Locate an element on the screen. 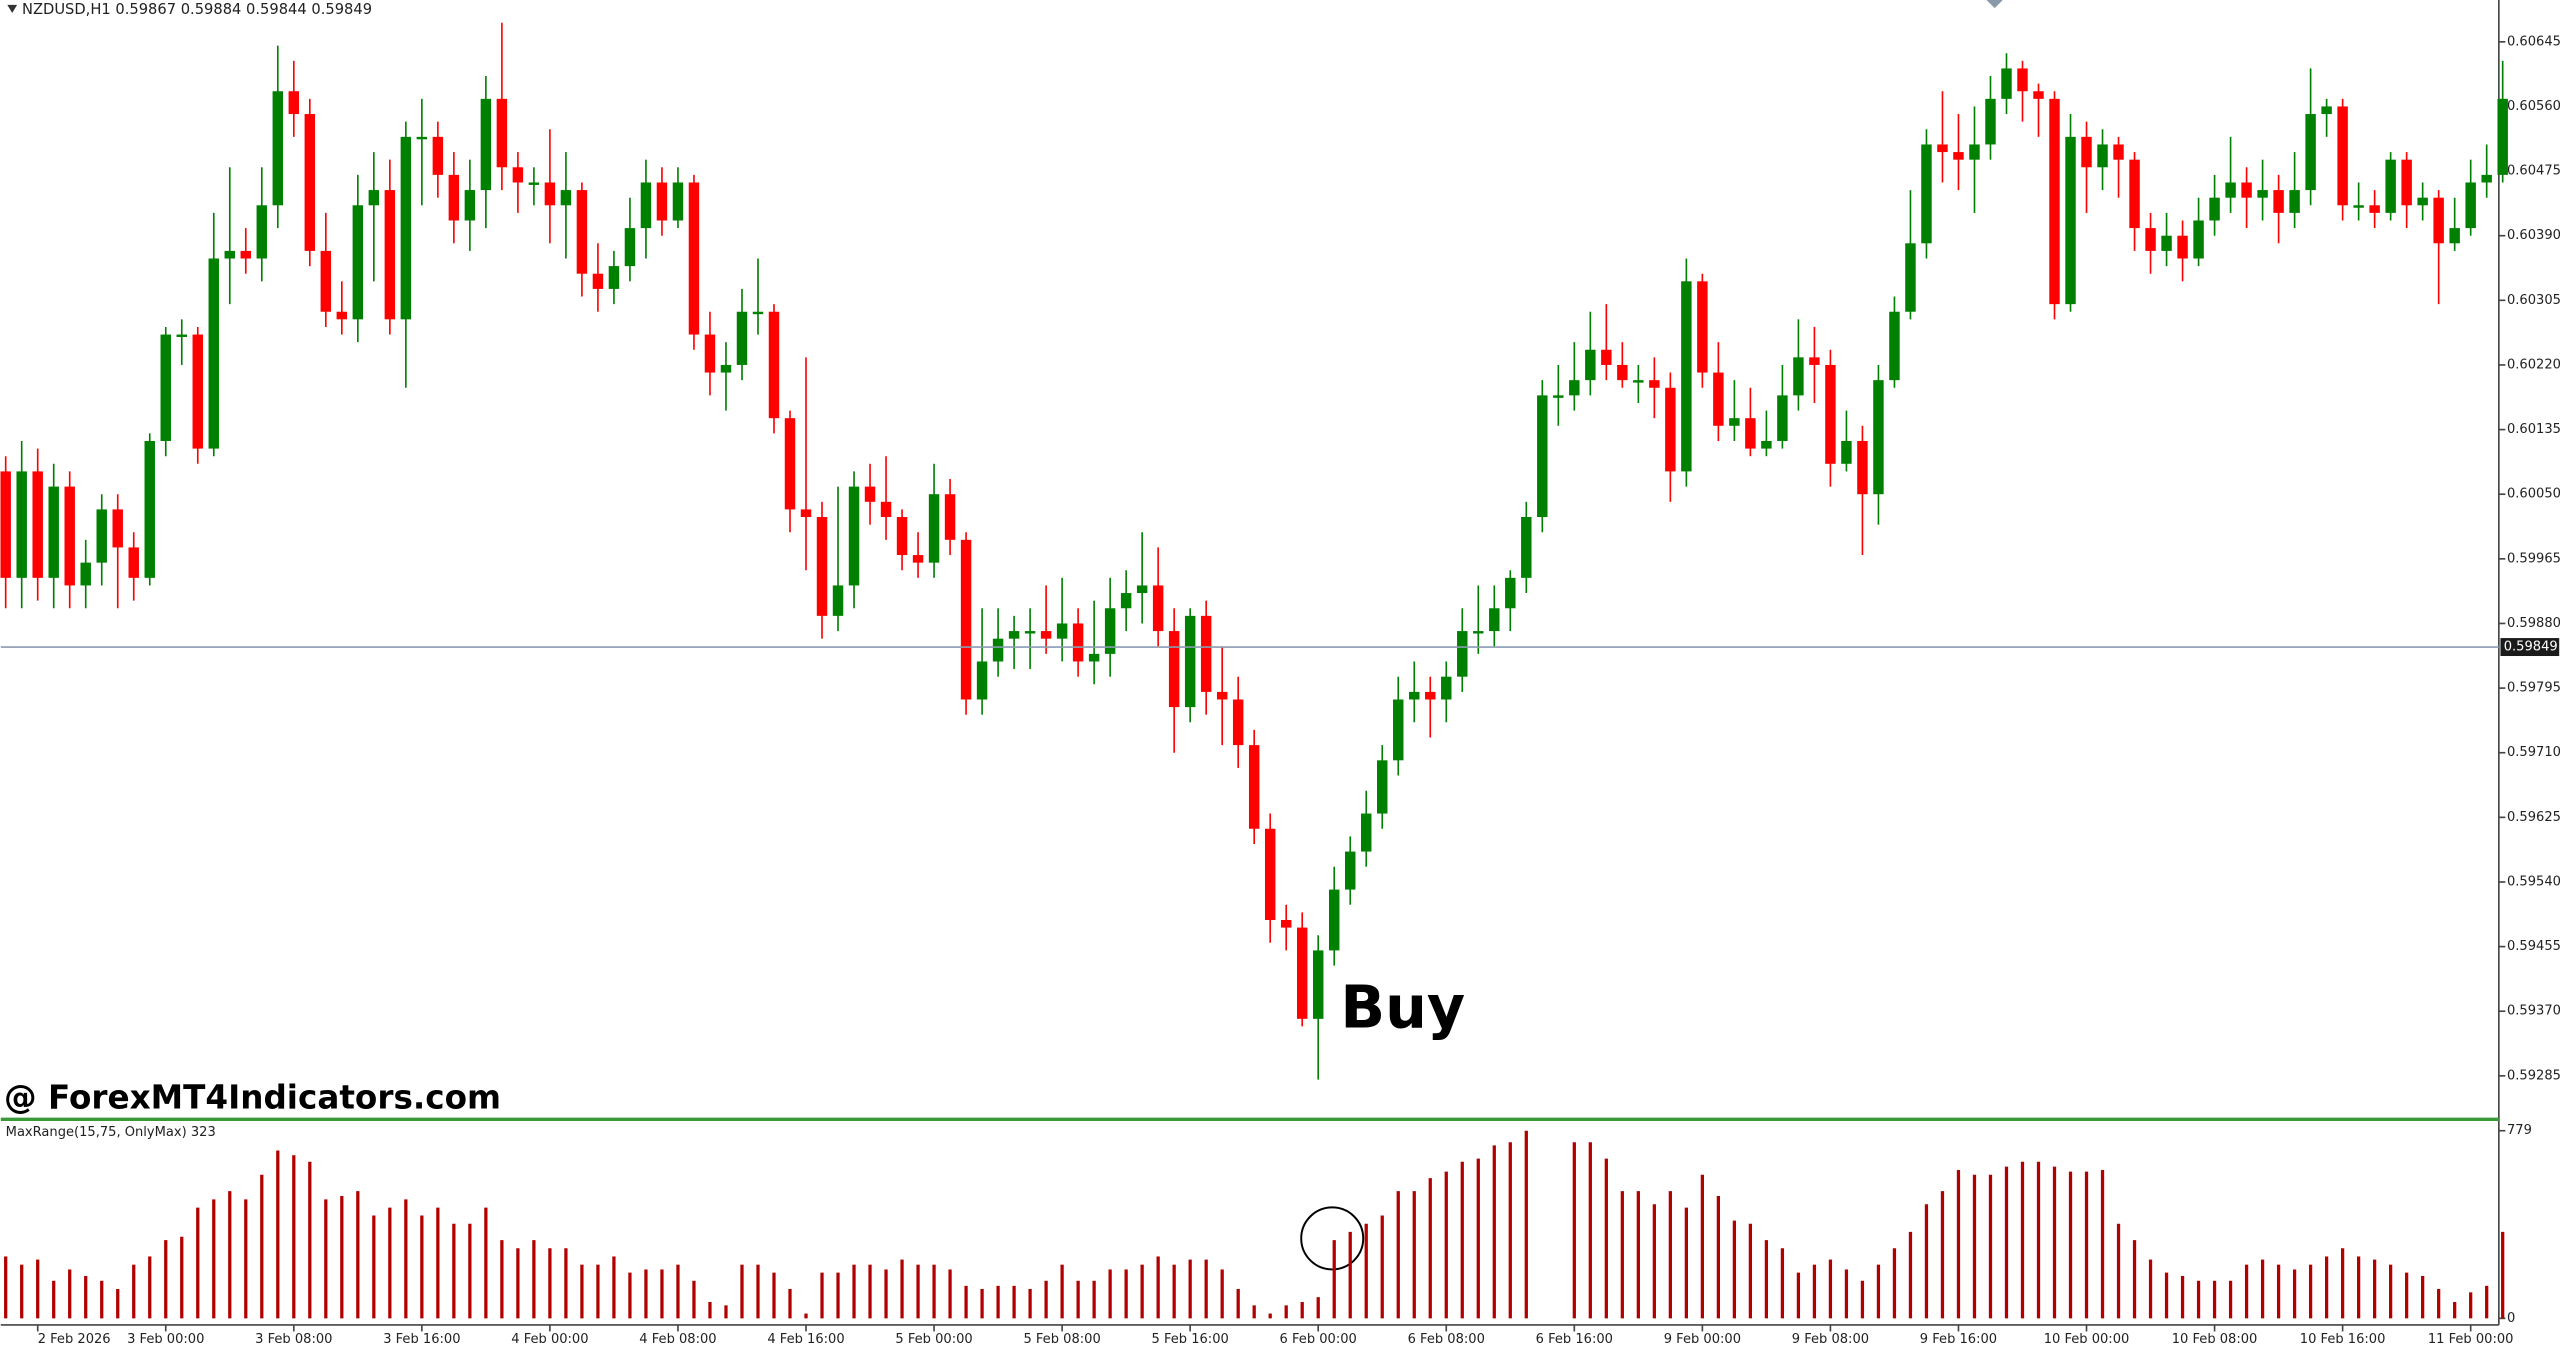 Image resolution: width=2560 pixels, height=1351 pixels. y-tick-label: 0.59625 is located at coordinates (2533, 817).